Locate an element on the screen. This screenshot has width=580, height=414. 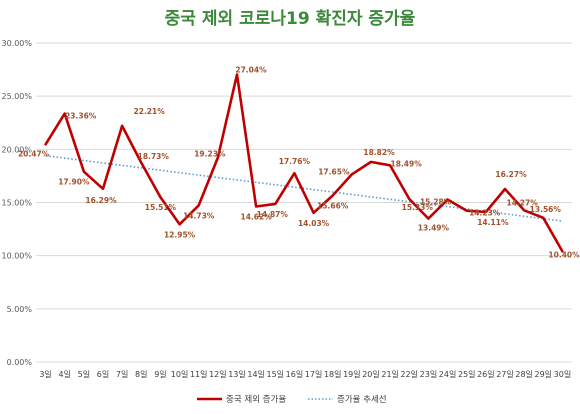
x-tick-label: 12일 is located at coordinates (218, 374).